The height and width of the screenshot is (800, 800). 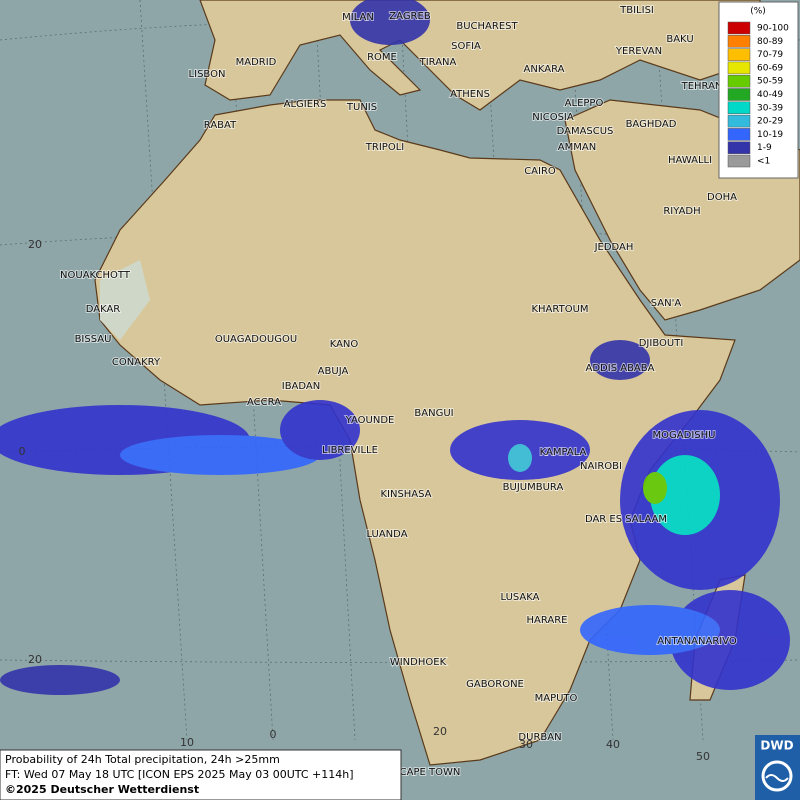 What do you see at coordinates (636, 10) in the screenshot?
I see `city-label: TBILISI` at bounding box center [636, 10].